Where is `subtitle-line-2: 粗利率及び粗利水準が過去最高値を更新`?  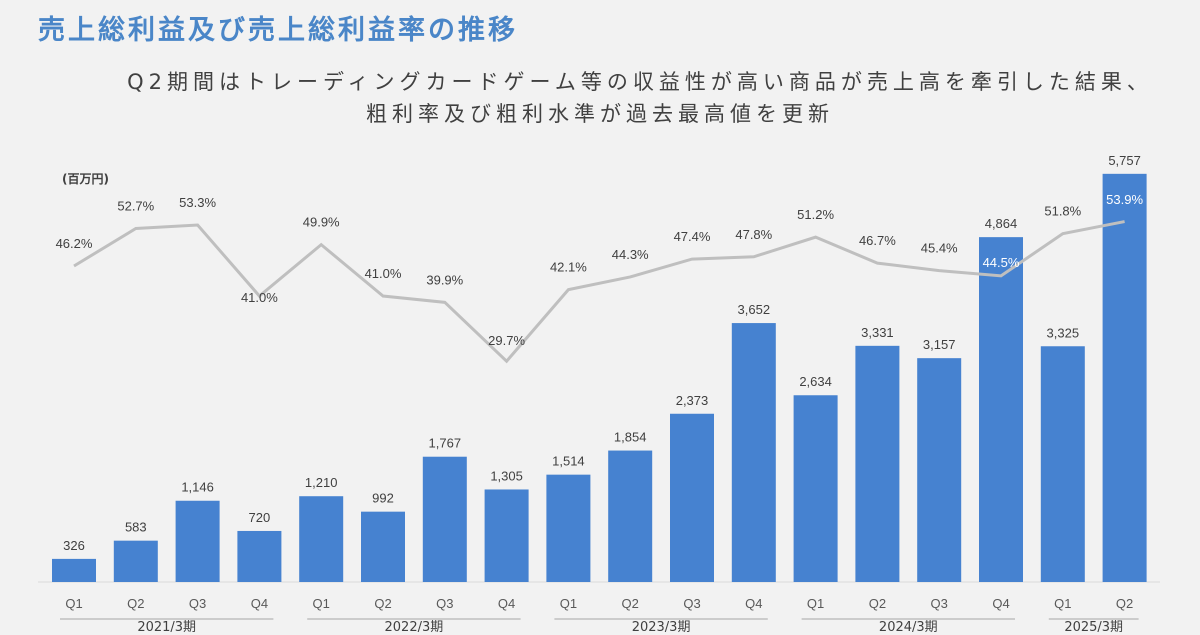 subtitle-line-2: 粗利率及び粗利水準が過去最高値を更新 is located at coordinates (600, 114).